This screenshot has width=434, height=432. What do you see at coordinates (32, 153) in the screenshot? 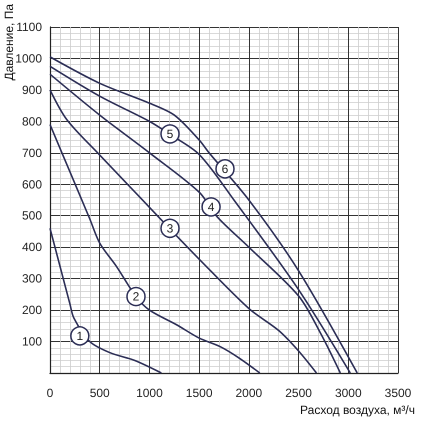
I see `y-tick-label: 700` at bounding box center [32, 153].